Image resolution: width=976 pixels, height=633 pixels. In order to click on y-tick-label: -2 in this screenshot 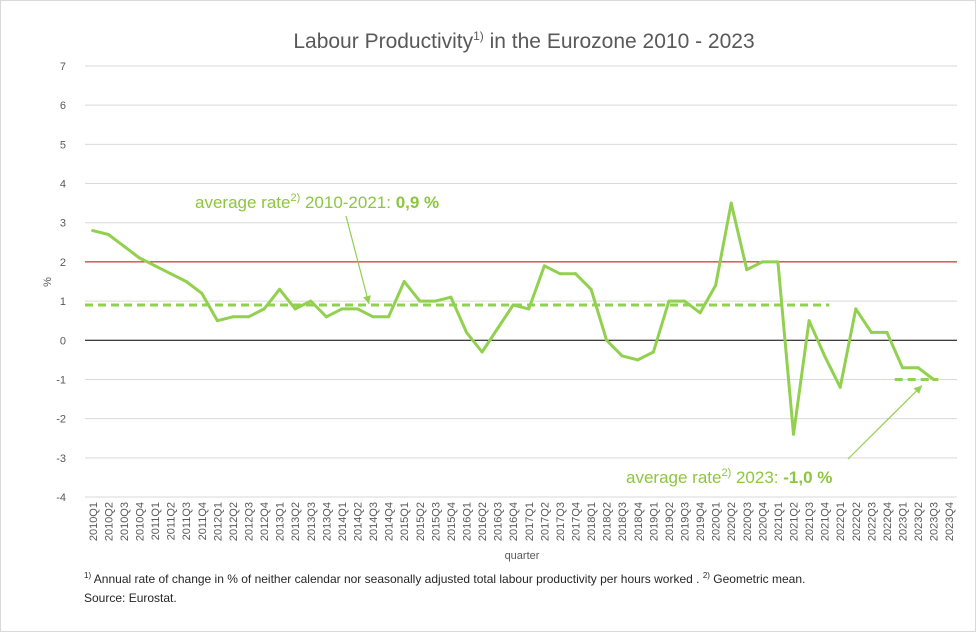, I will do `click(61, 420)`.